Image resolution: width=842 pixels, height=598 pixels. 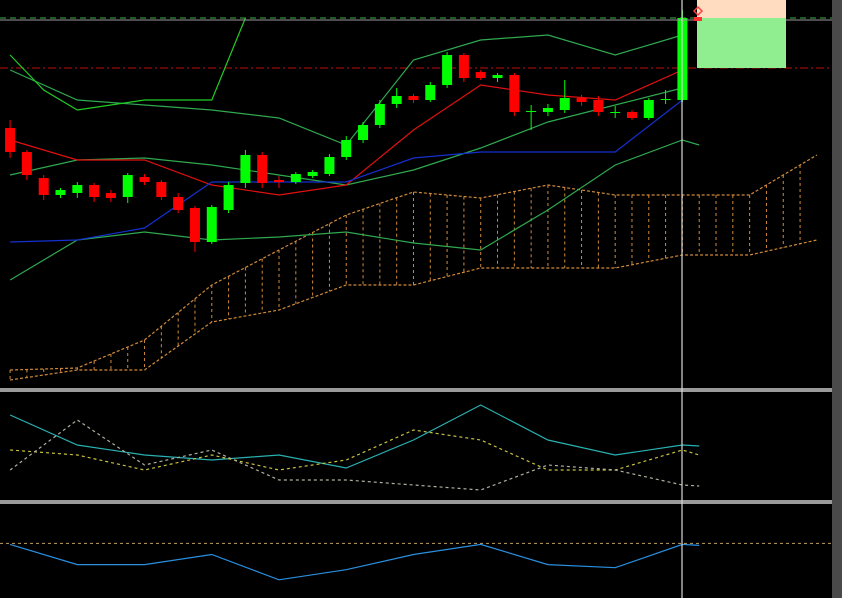 What do you see at coordinates (837, 299) in the screenshot?
I see `right-border` at bounding box center [837, 299].